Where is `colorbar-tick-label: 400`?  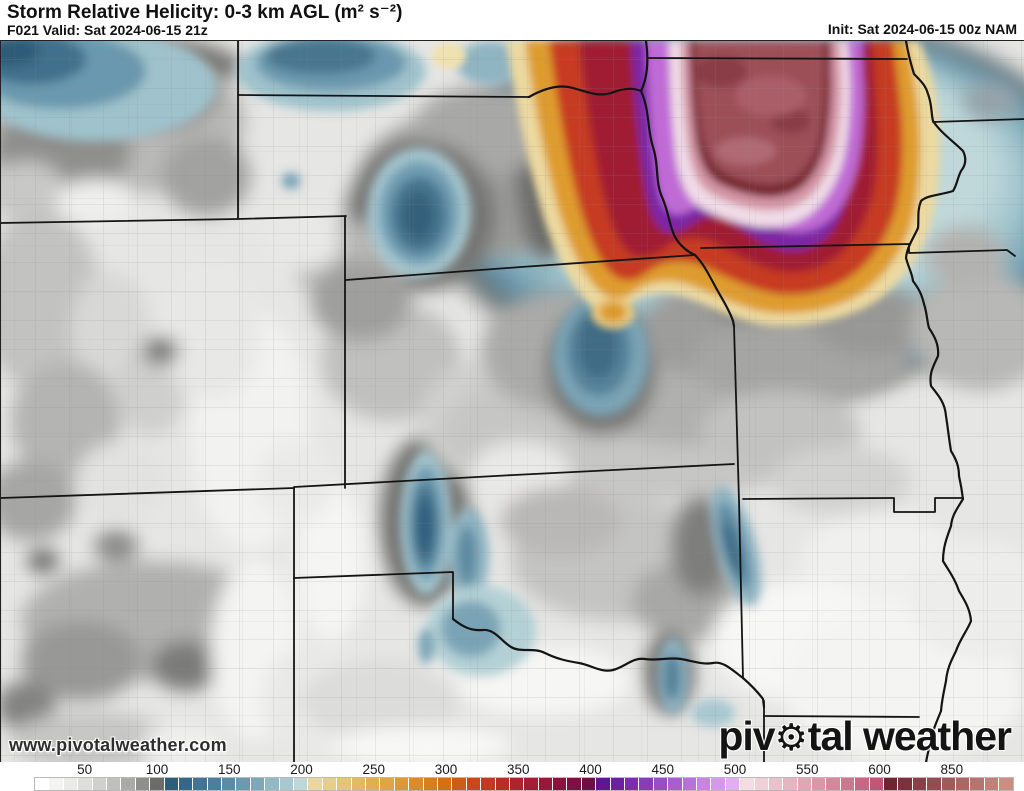 colorbar-tick-label: 400 is located at coordinates (590, 769).